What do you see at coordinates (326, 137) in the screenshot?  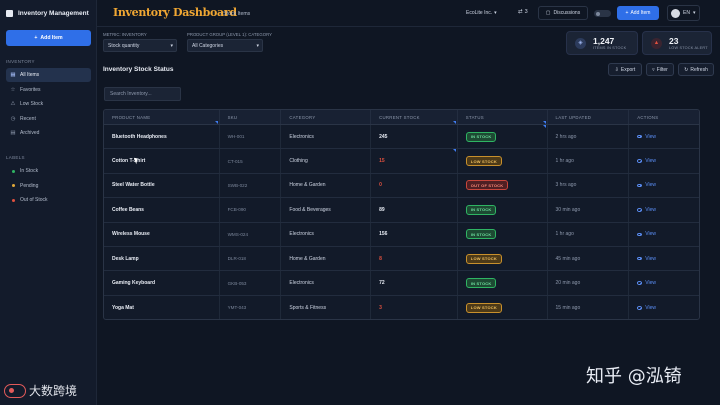 I see `category-cell: Electronics` at bounding box center [326, 137].